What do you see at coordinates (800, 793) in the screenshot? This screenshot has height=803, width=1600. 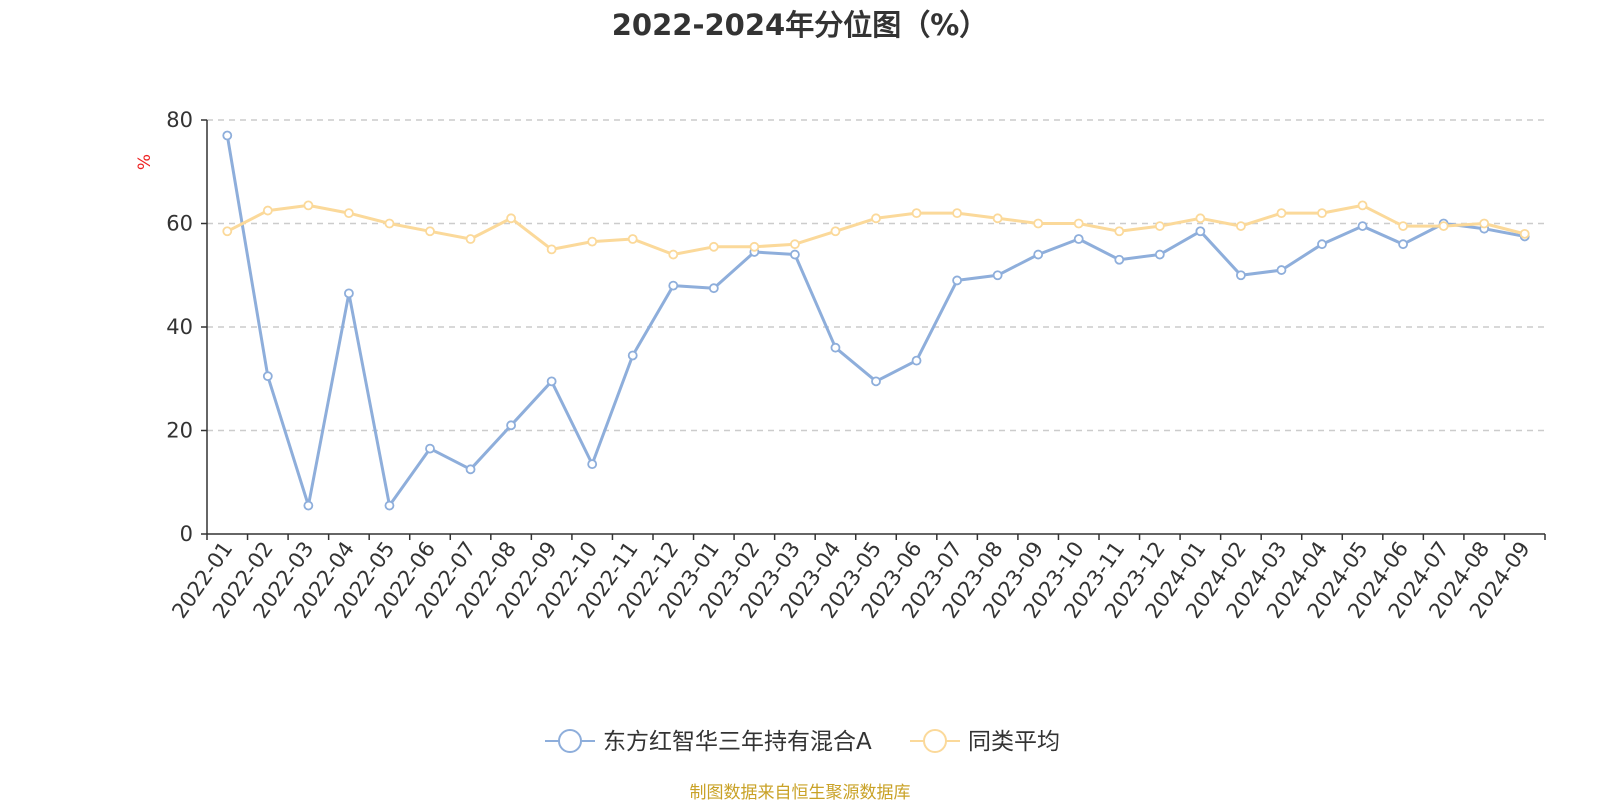 I see `source-note: 制图数据来自恒生聚源数据库` at bounding box center [800, 793].